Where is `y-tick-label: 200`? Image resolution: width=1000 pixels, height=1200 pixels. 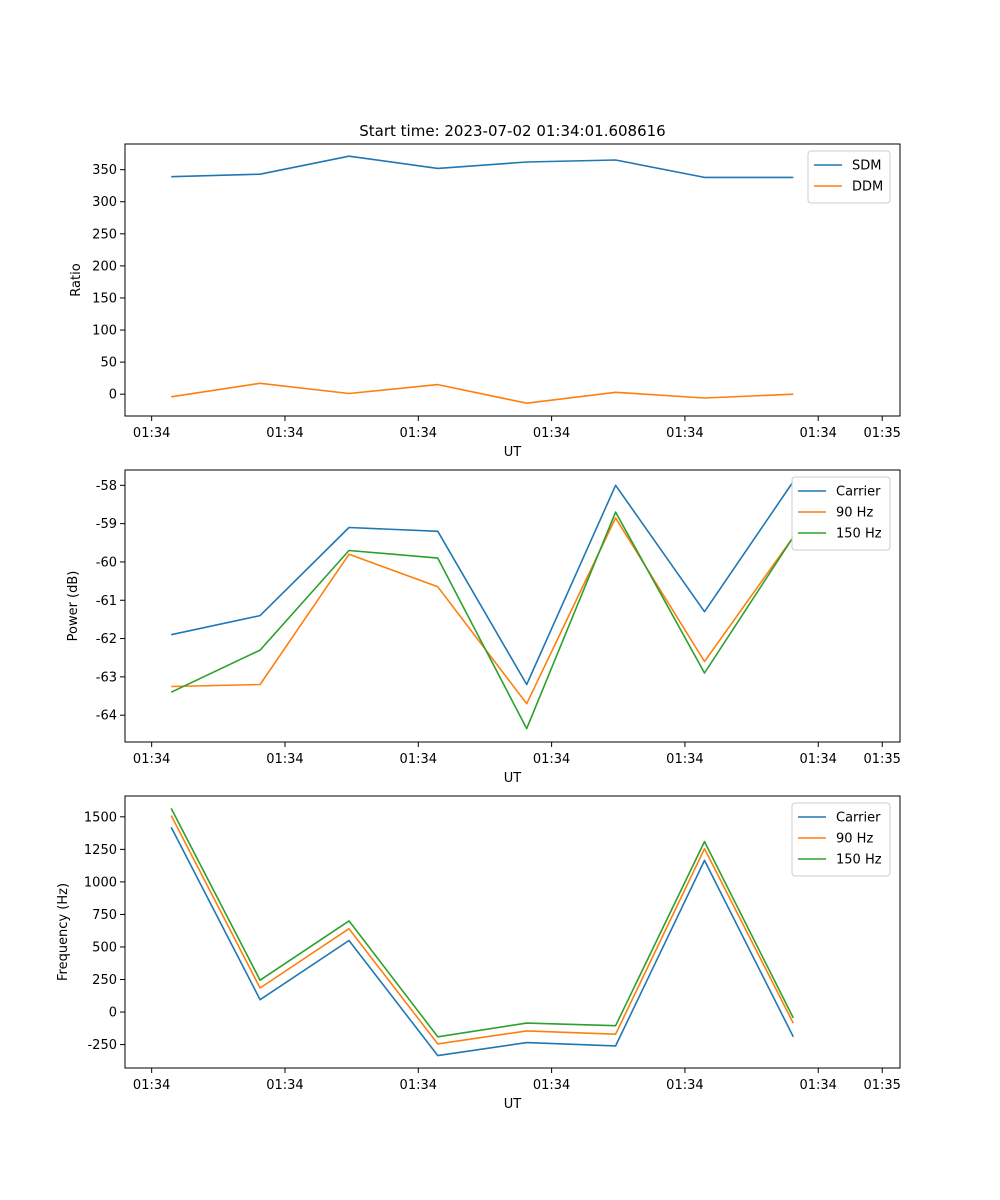
y-tick-label: 200 is located at coordinates (104, 266).